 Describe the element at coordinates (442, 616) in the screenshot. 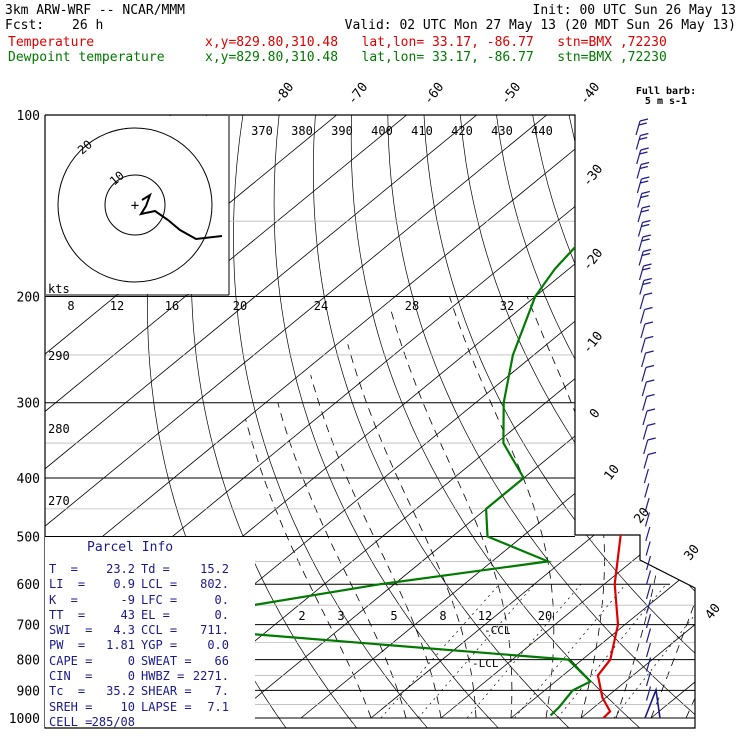

I see `mixing-ratio-label: 8` at that location.